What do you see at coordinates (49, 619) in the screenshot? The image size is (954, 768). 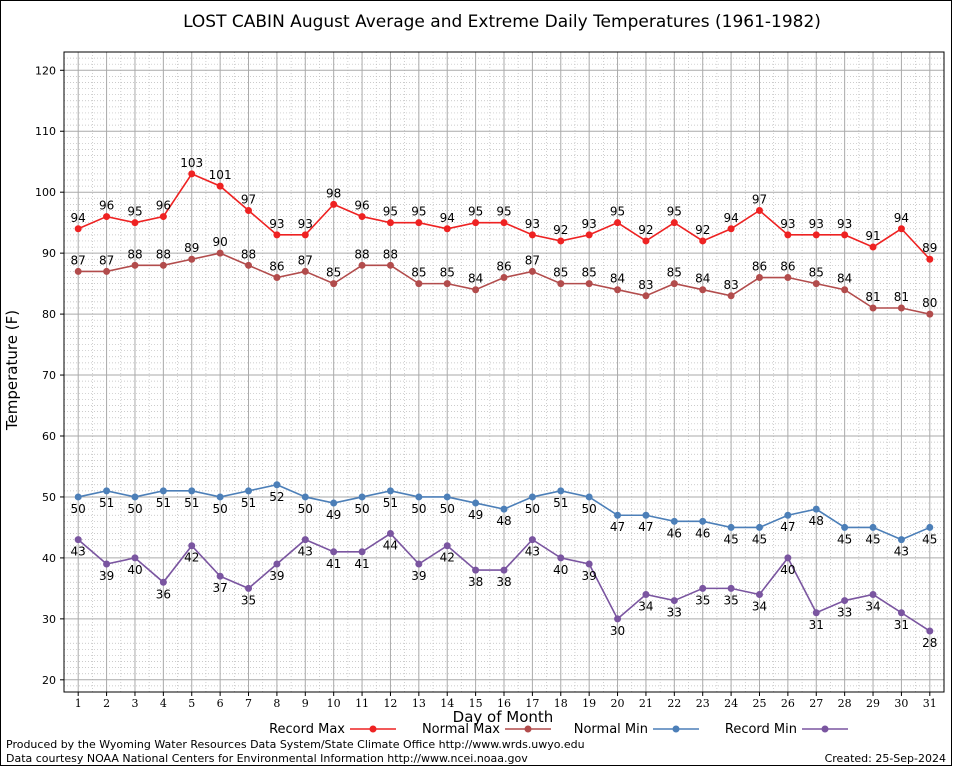 I see `y-tick-label: 30` at bounding box center [49, 619].